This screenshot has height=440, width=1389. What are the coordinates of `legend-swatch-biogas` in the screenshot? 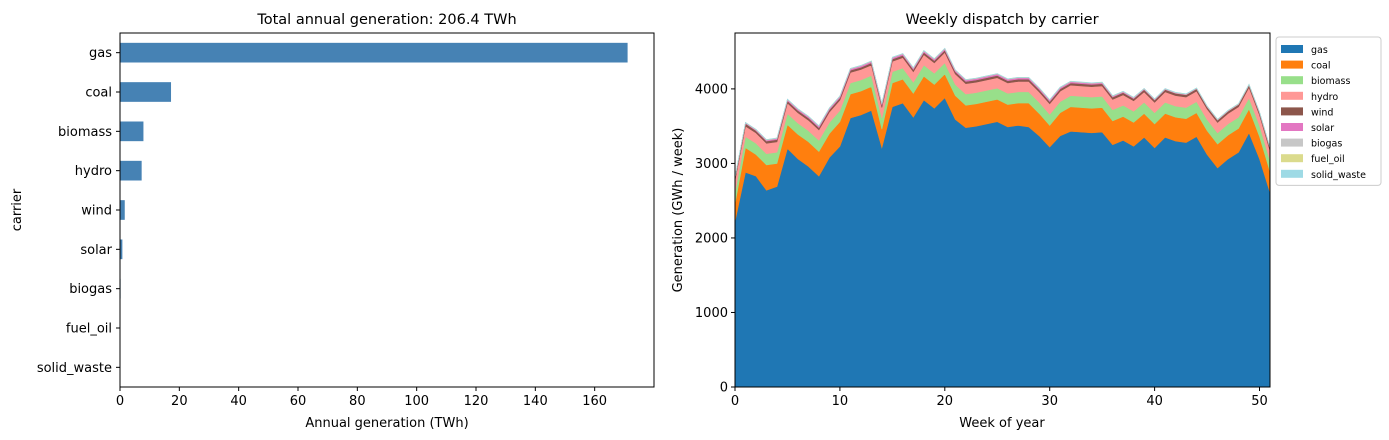 It's located at (1292, 142).